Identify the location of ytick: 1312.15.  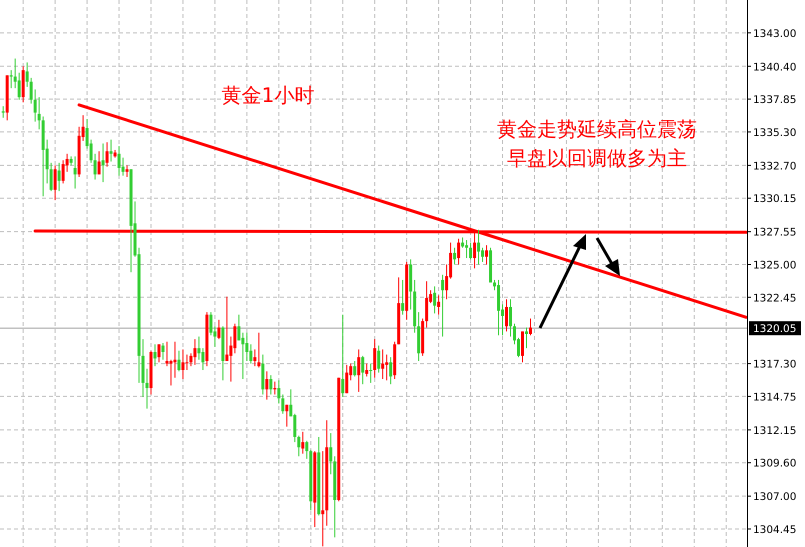
(774, 430).